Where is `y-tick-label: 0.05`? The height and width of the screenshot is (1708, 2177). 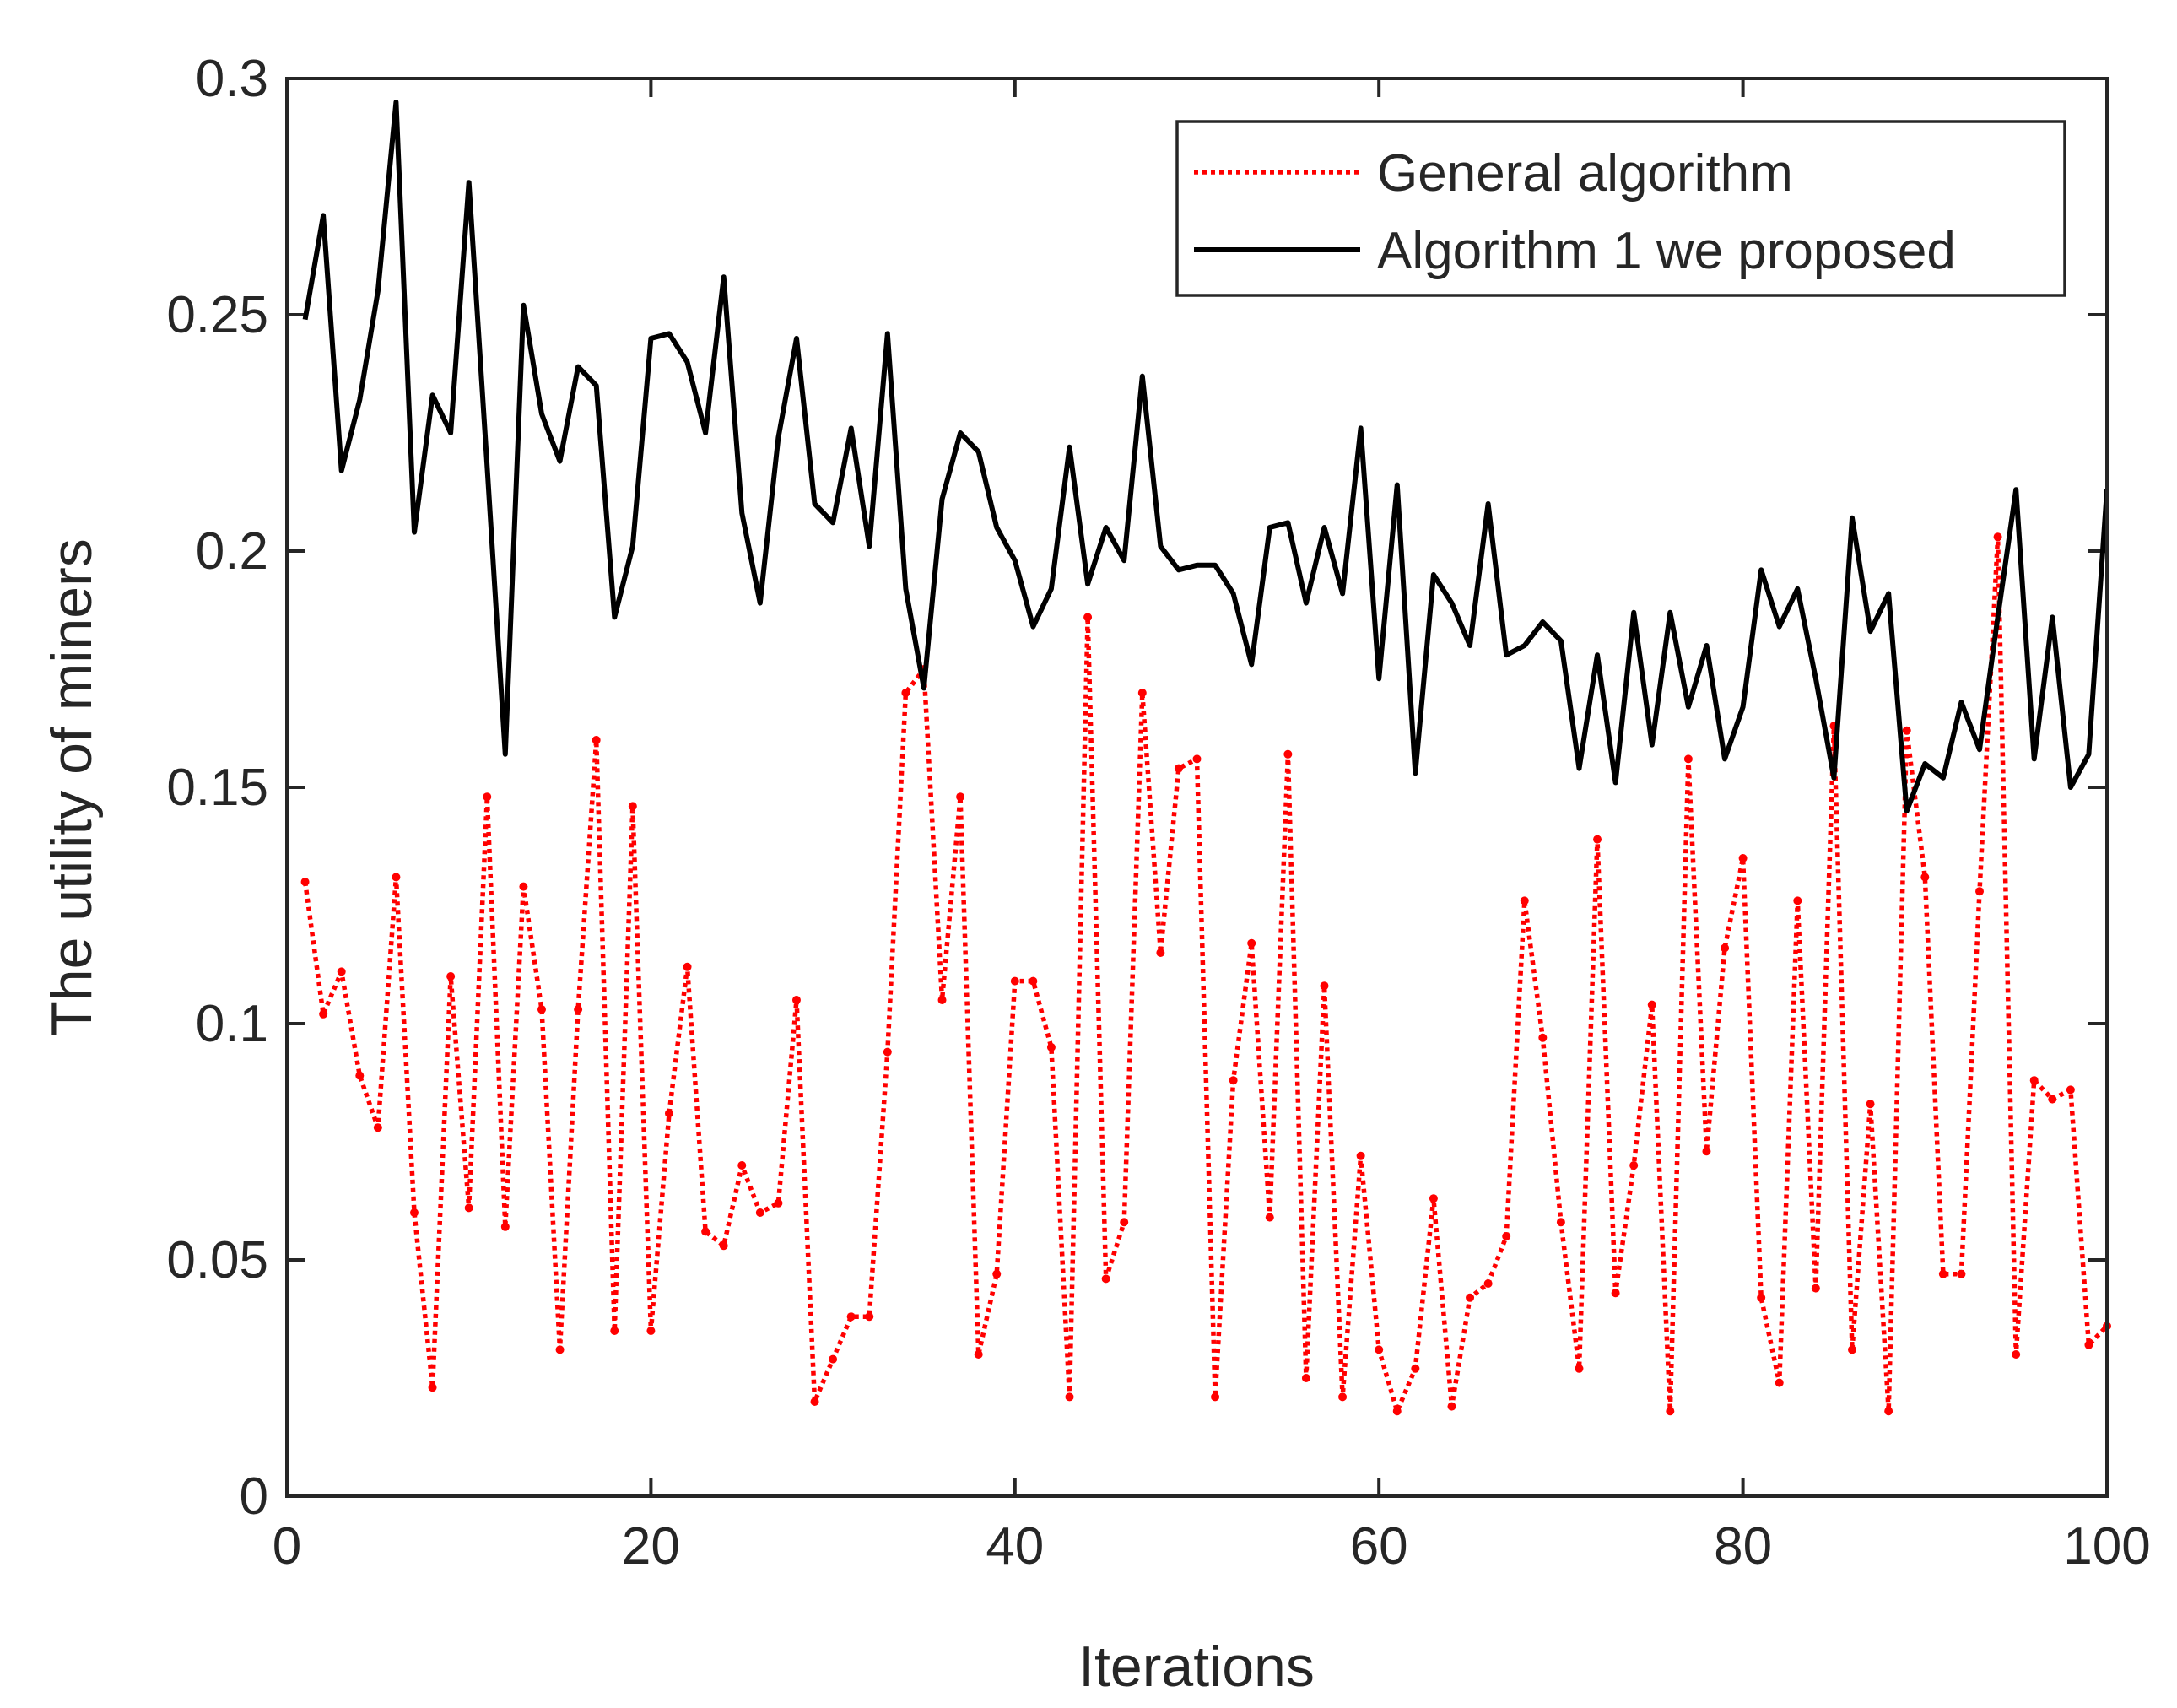
y-tick-label: 0.05 is located at coordinates (217, 1260).